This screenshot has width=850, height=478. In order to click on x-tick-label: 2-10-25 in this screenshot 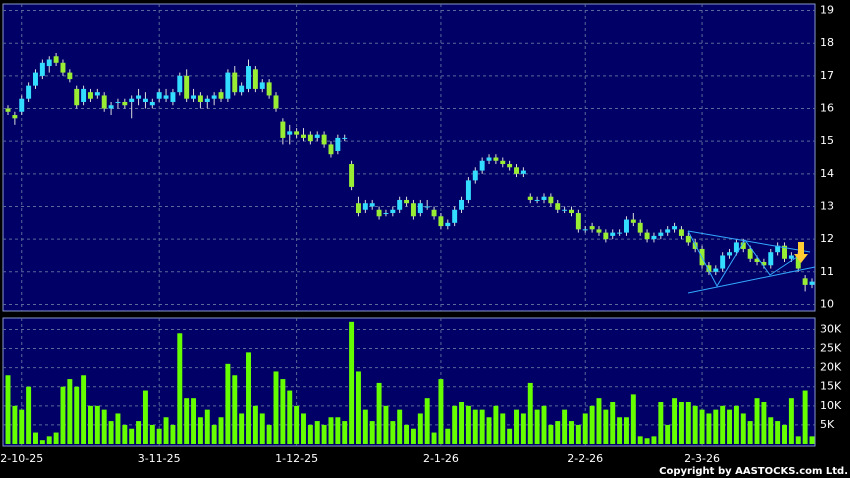, I will do `click(21, 458)`.